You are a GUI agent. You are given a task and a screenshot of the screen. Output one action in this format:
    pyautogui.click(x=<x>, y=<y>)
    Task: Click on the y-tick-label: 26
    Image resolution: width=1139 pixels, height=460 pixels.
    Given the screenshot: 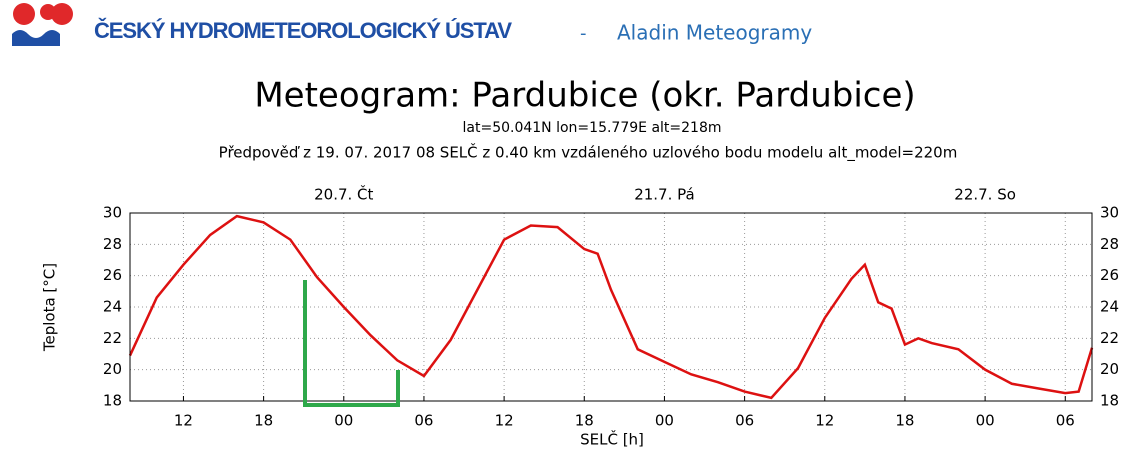 What is the action you would take?
    pyautogui.click(x=112, y=275)
    